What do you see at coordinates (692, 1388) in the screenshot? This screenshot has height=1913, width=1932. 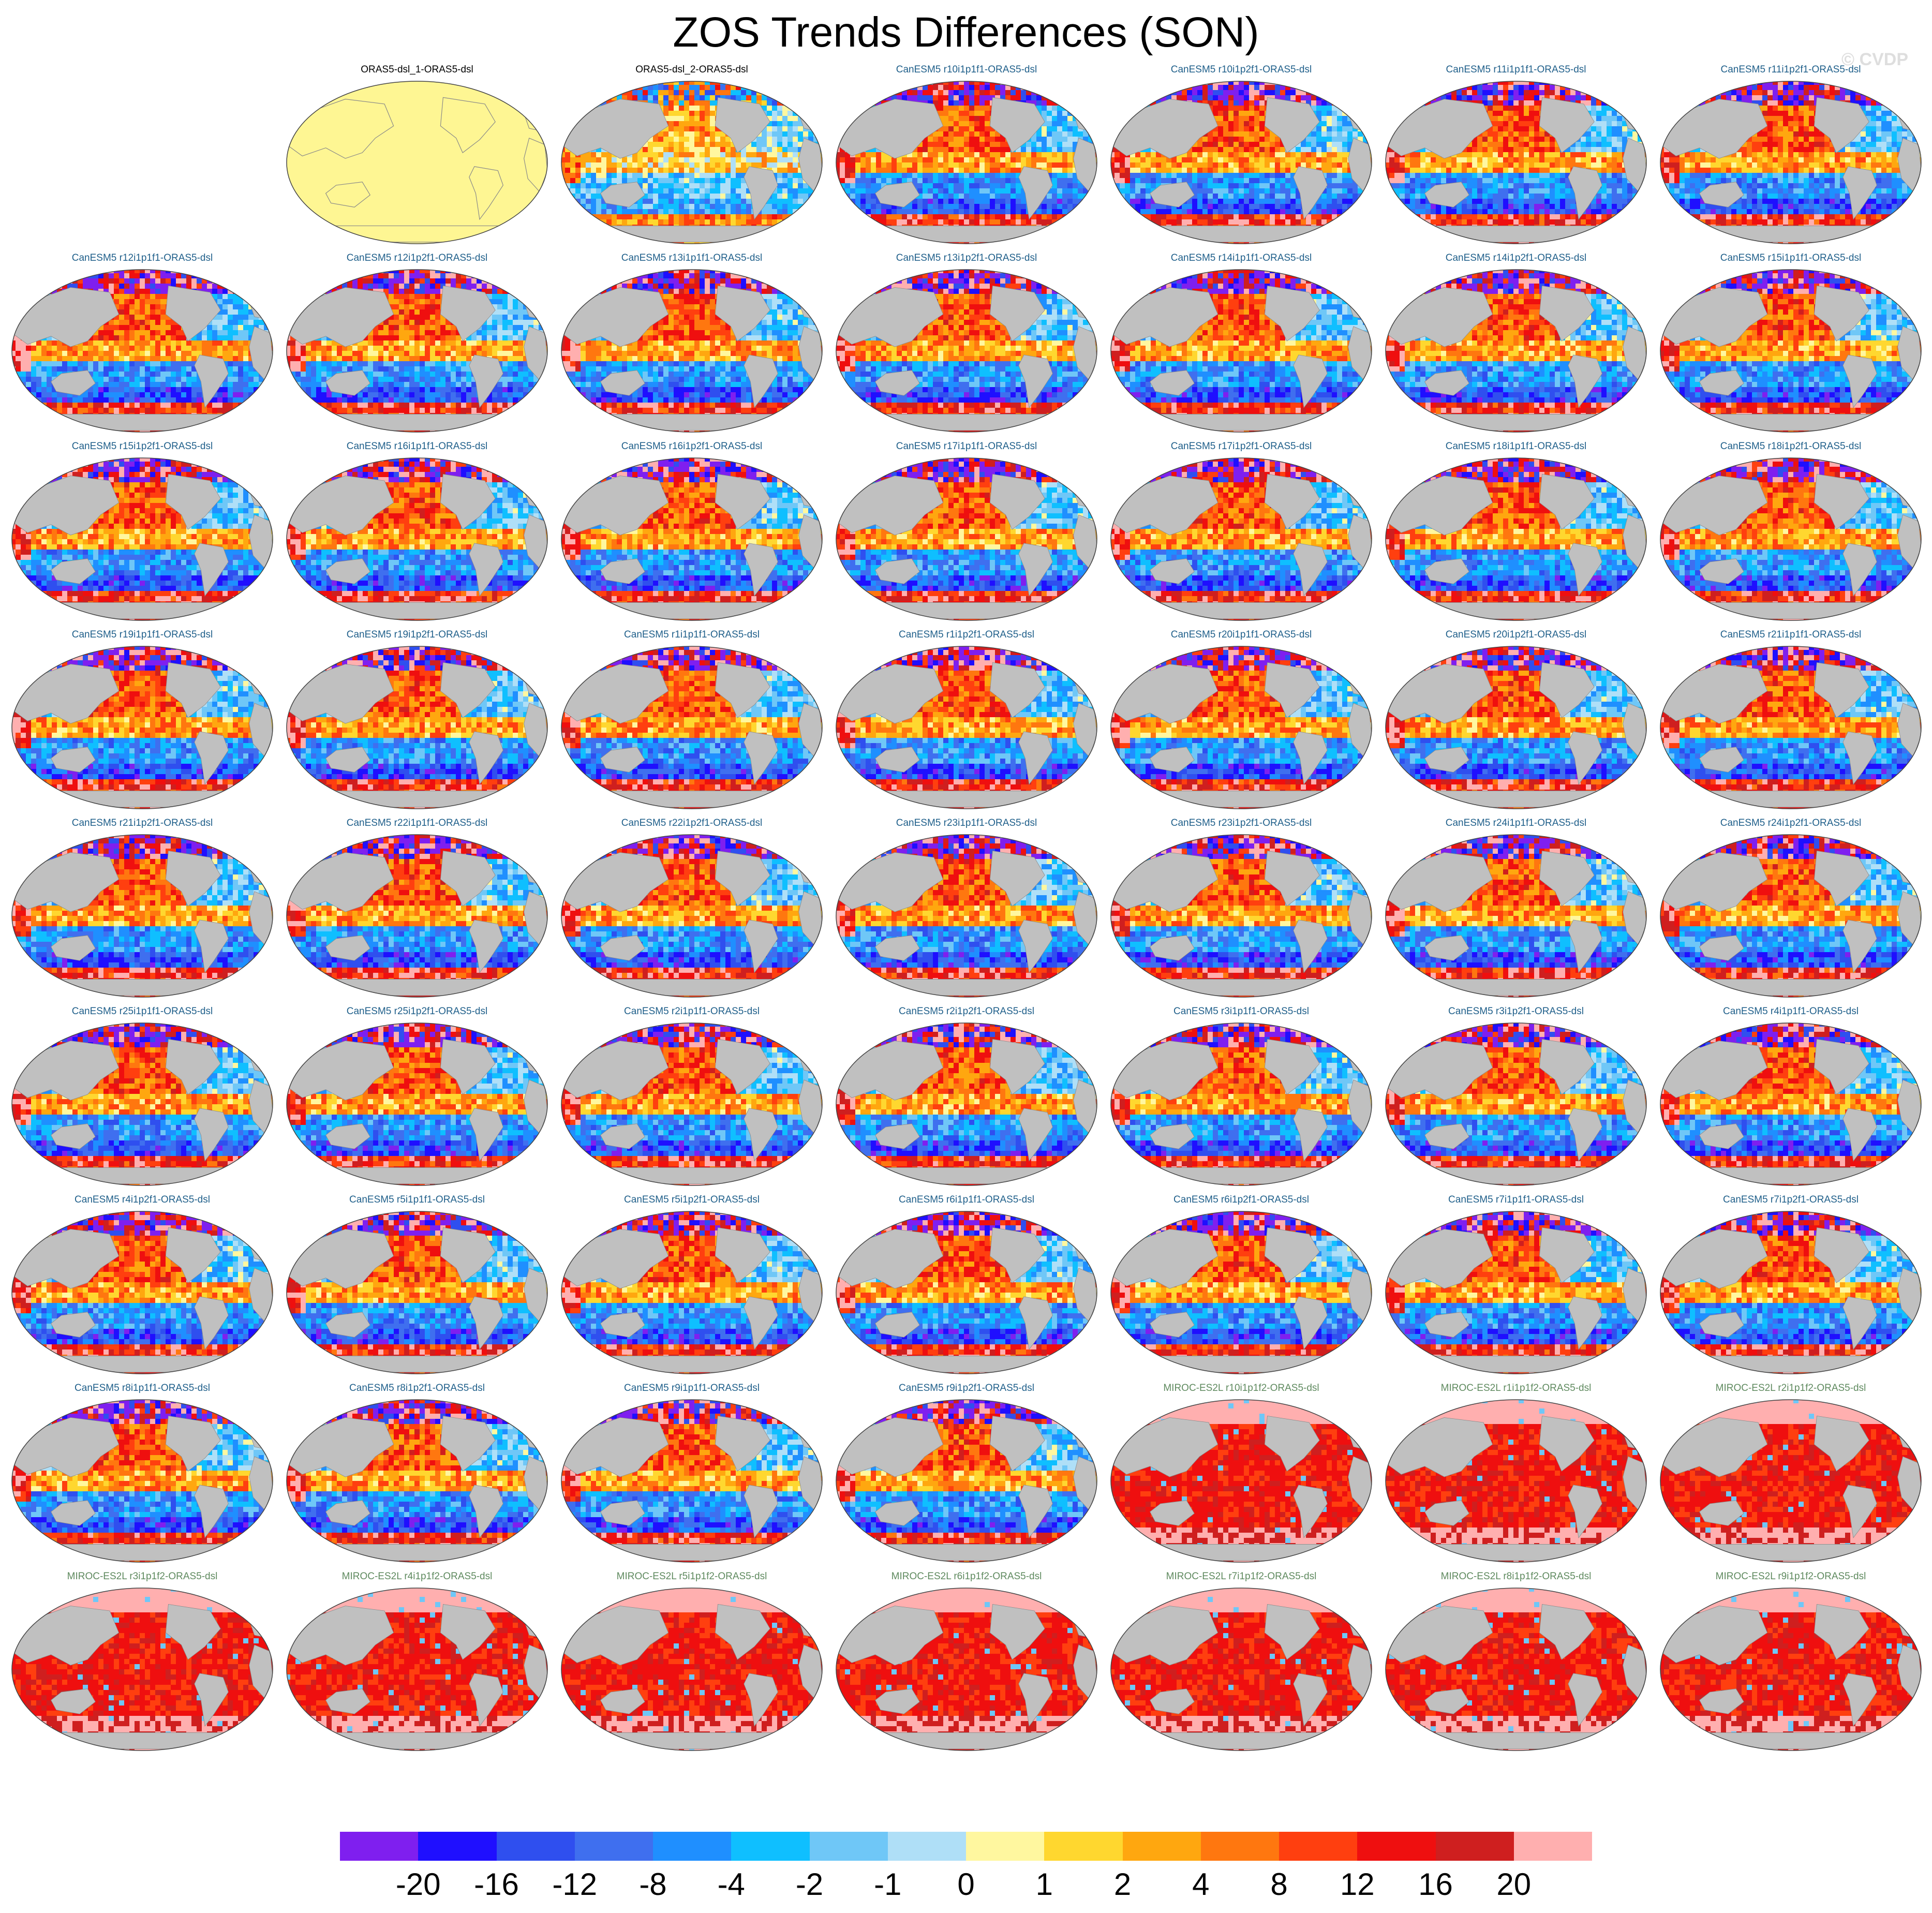 I see `panel-title: CanESM5 r9i1p1f1-ORAS5-dsl` at bounding box center [692, 1388].